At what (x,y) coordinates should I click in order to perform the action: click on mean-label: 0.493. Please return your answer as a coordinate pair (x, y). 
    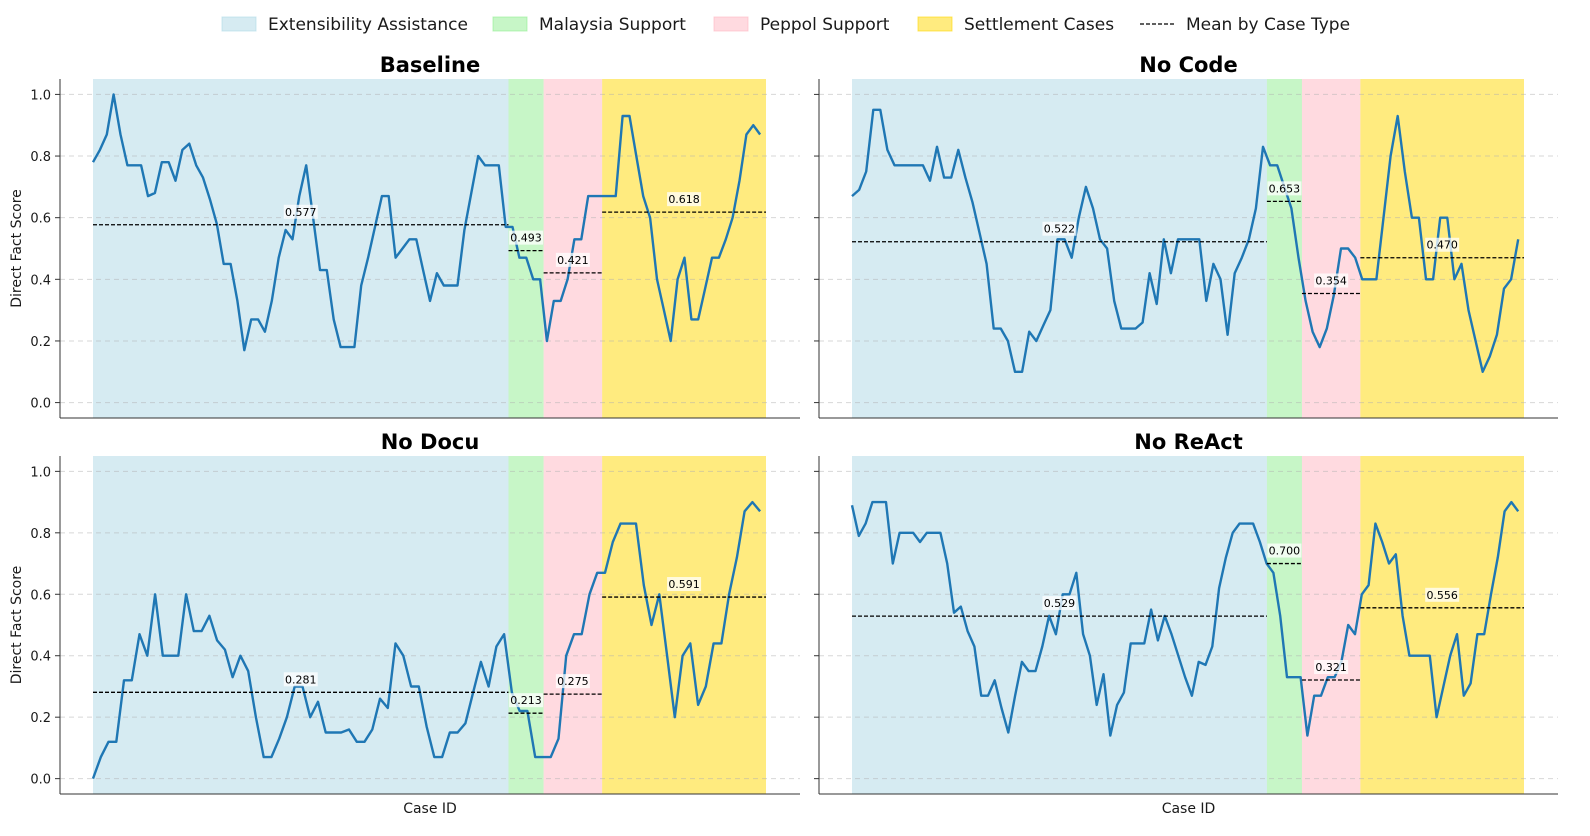
    Looking at the image, I should click on (526, 238).